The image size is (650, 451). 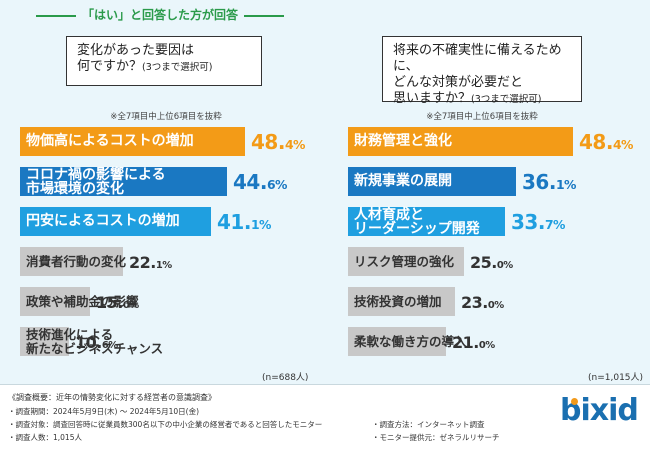 What do you see at coordinates (482, 302) in the screenshot?
I see `chart1-value-4: 23.0%` at bounding box center [482, 302].